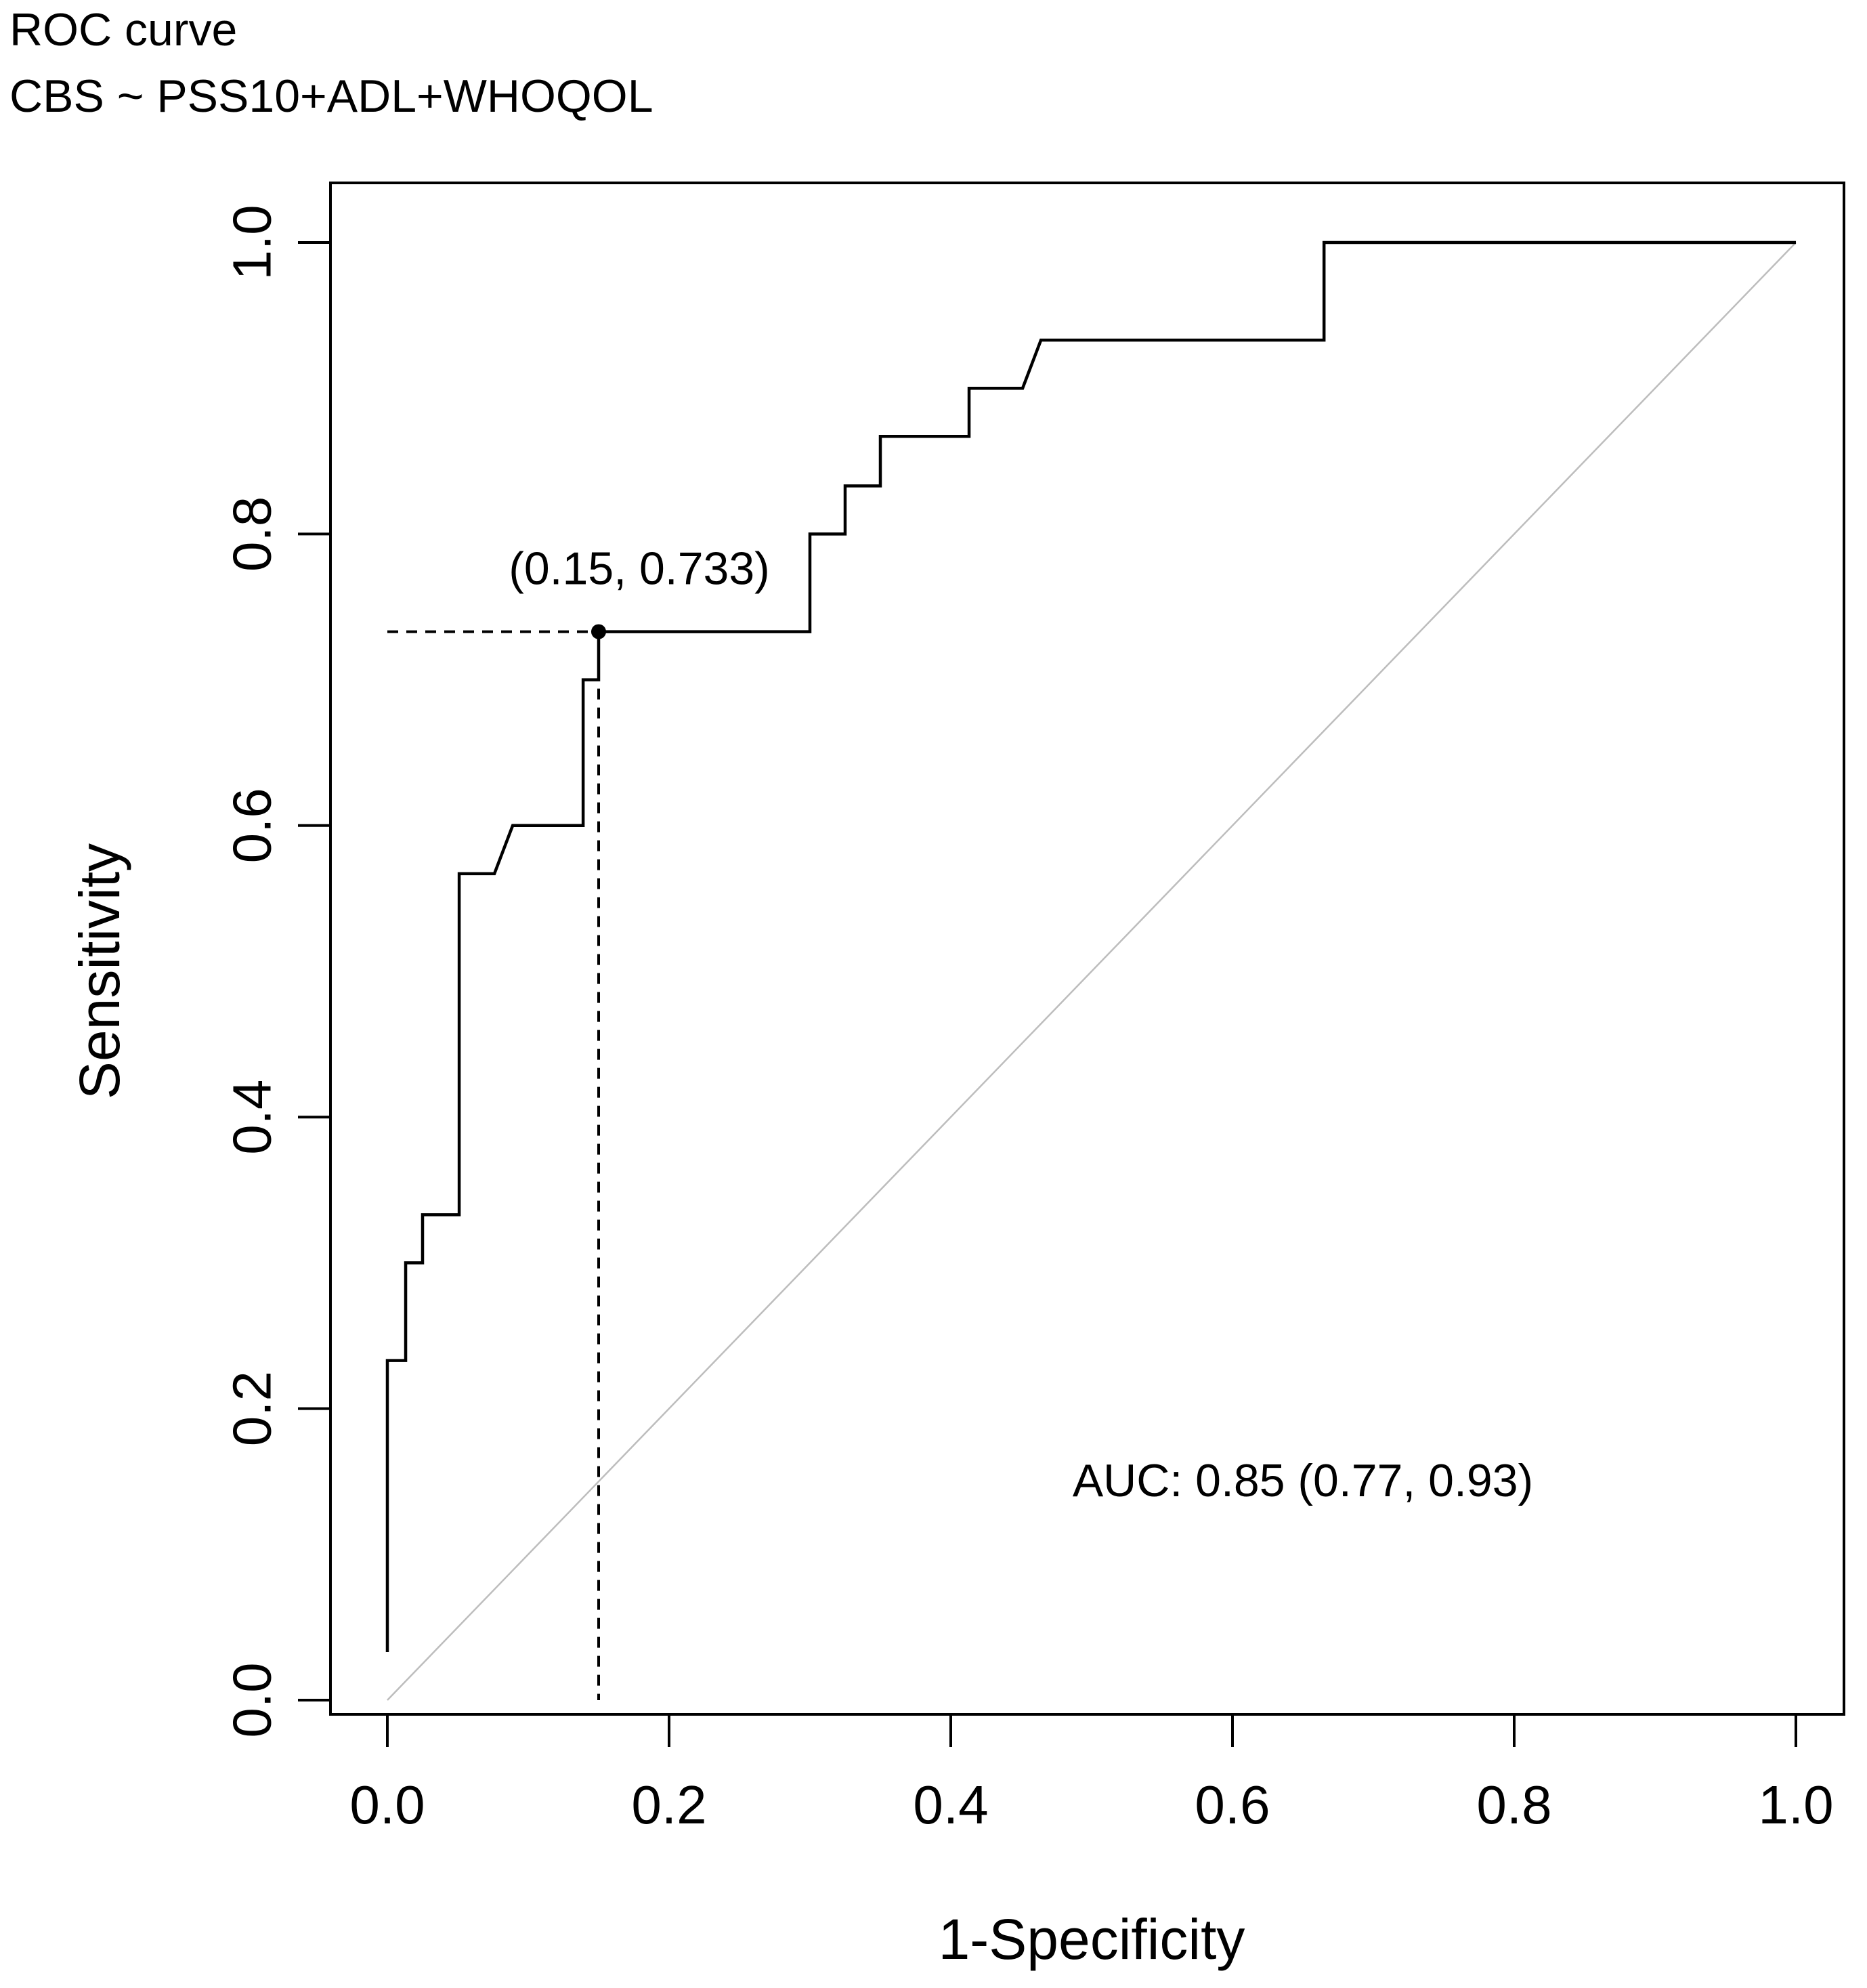 The image size is (1867, 1988). I want to click on x-axis: 0.0 0.2 0.4 0.6 0.8 1.0, so click(1091, 1774).